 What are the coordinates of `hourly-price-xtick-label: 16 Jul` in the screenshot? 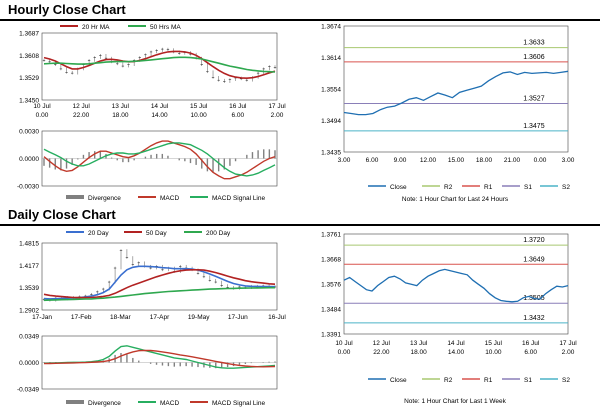 It's located at (238, 106).